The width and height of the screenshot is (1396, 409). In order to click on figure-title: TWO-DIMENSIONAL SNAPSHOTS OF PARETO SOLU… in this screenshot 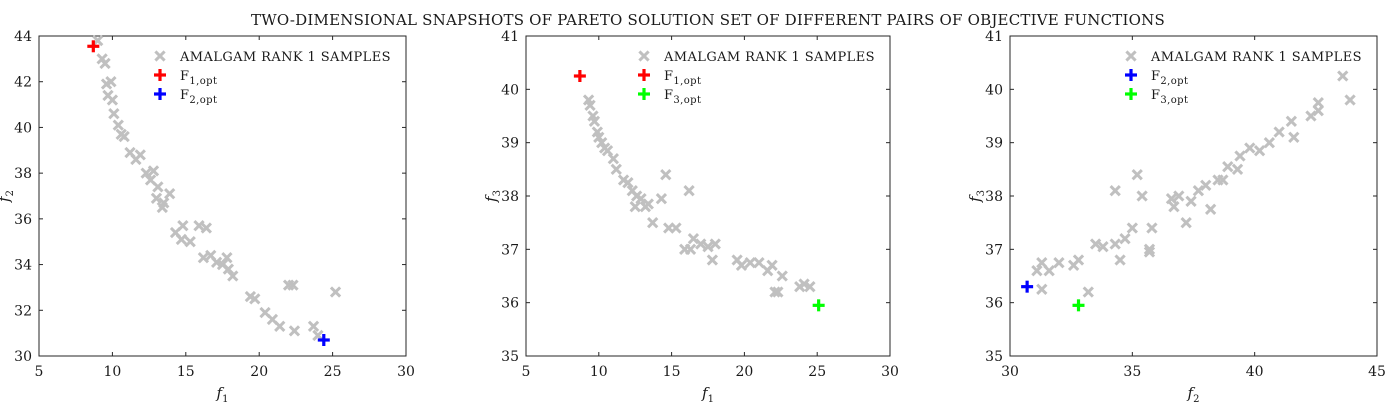, I will do `click(708, 20)`.